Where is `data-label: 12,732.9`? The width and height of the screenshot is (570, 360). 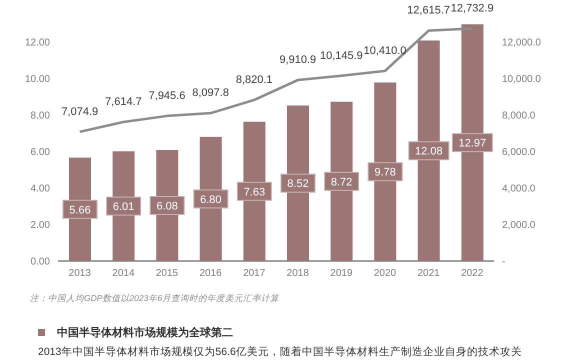 data-label: 12,732.9 is located at coordinates (472, 8).